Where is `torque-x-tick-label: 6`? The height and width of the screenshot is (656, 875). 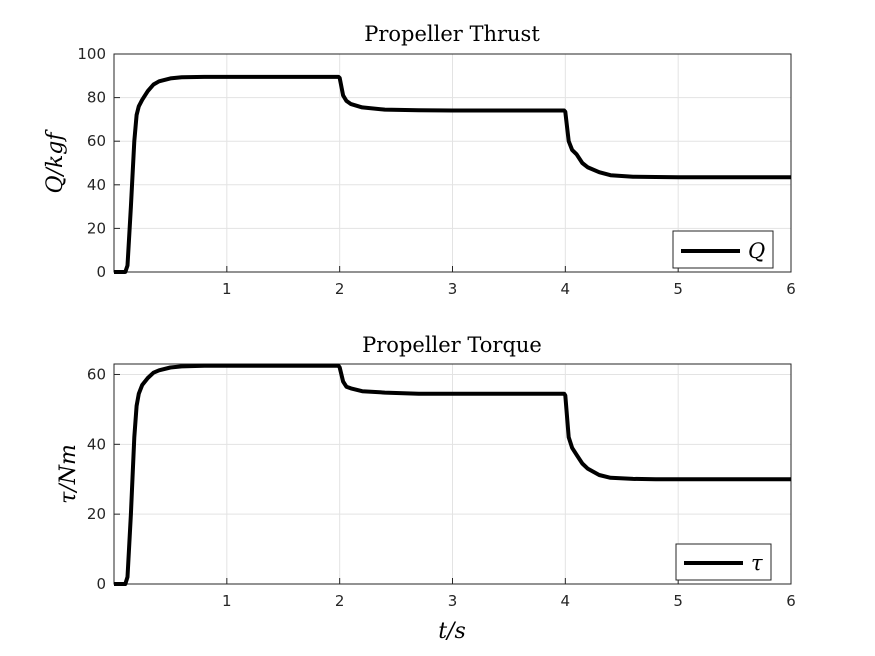
torque-x-tick-label: 6 is located at coordinates (791, 601).